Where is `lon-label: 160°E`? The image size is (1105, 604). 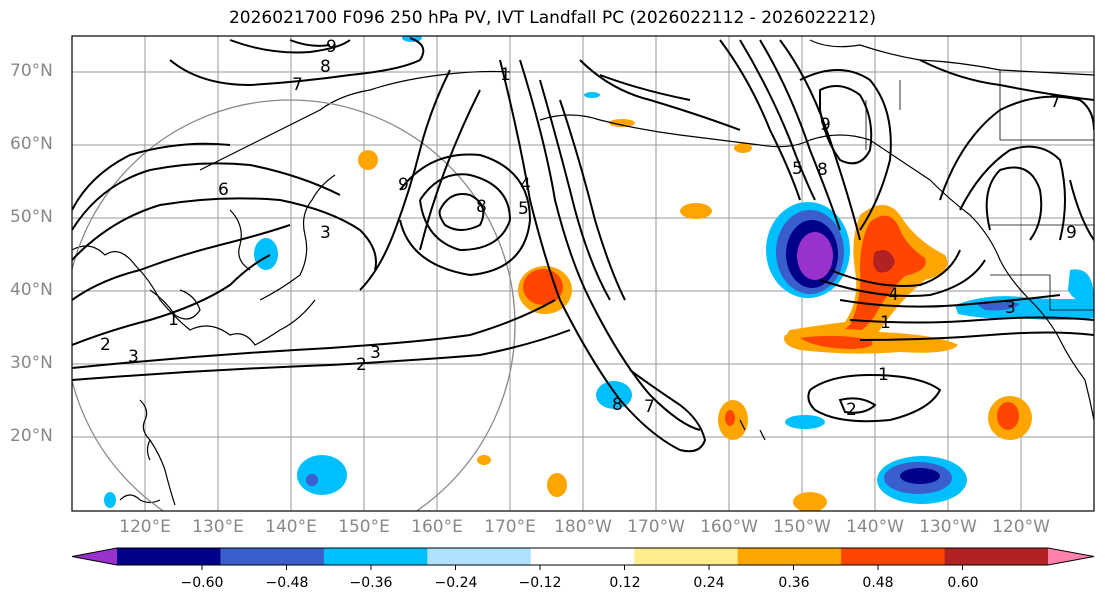 lon-label: 160°E is located at coordinates (437, 527).